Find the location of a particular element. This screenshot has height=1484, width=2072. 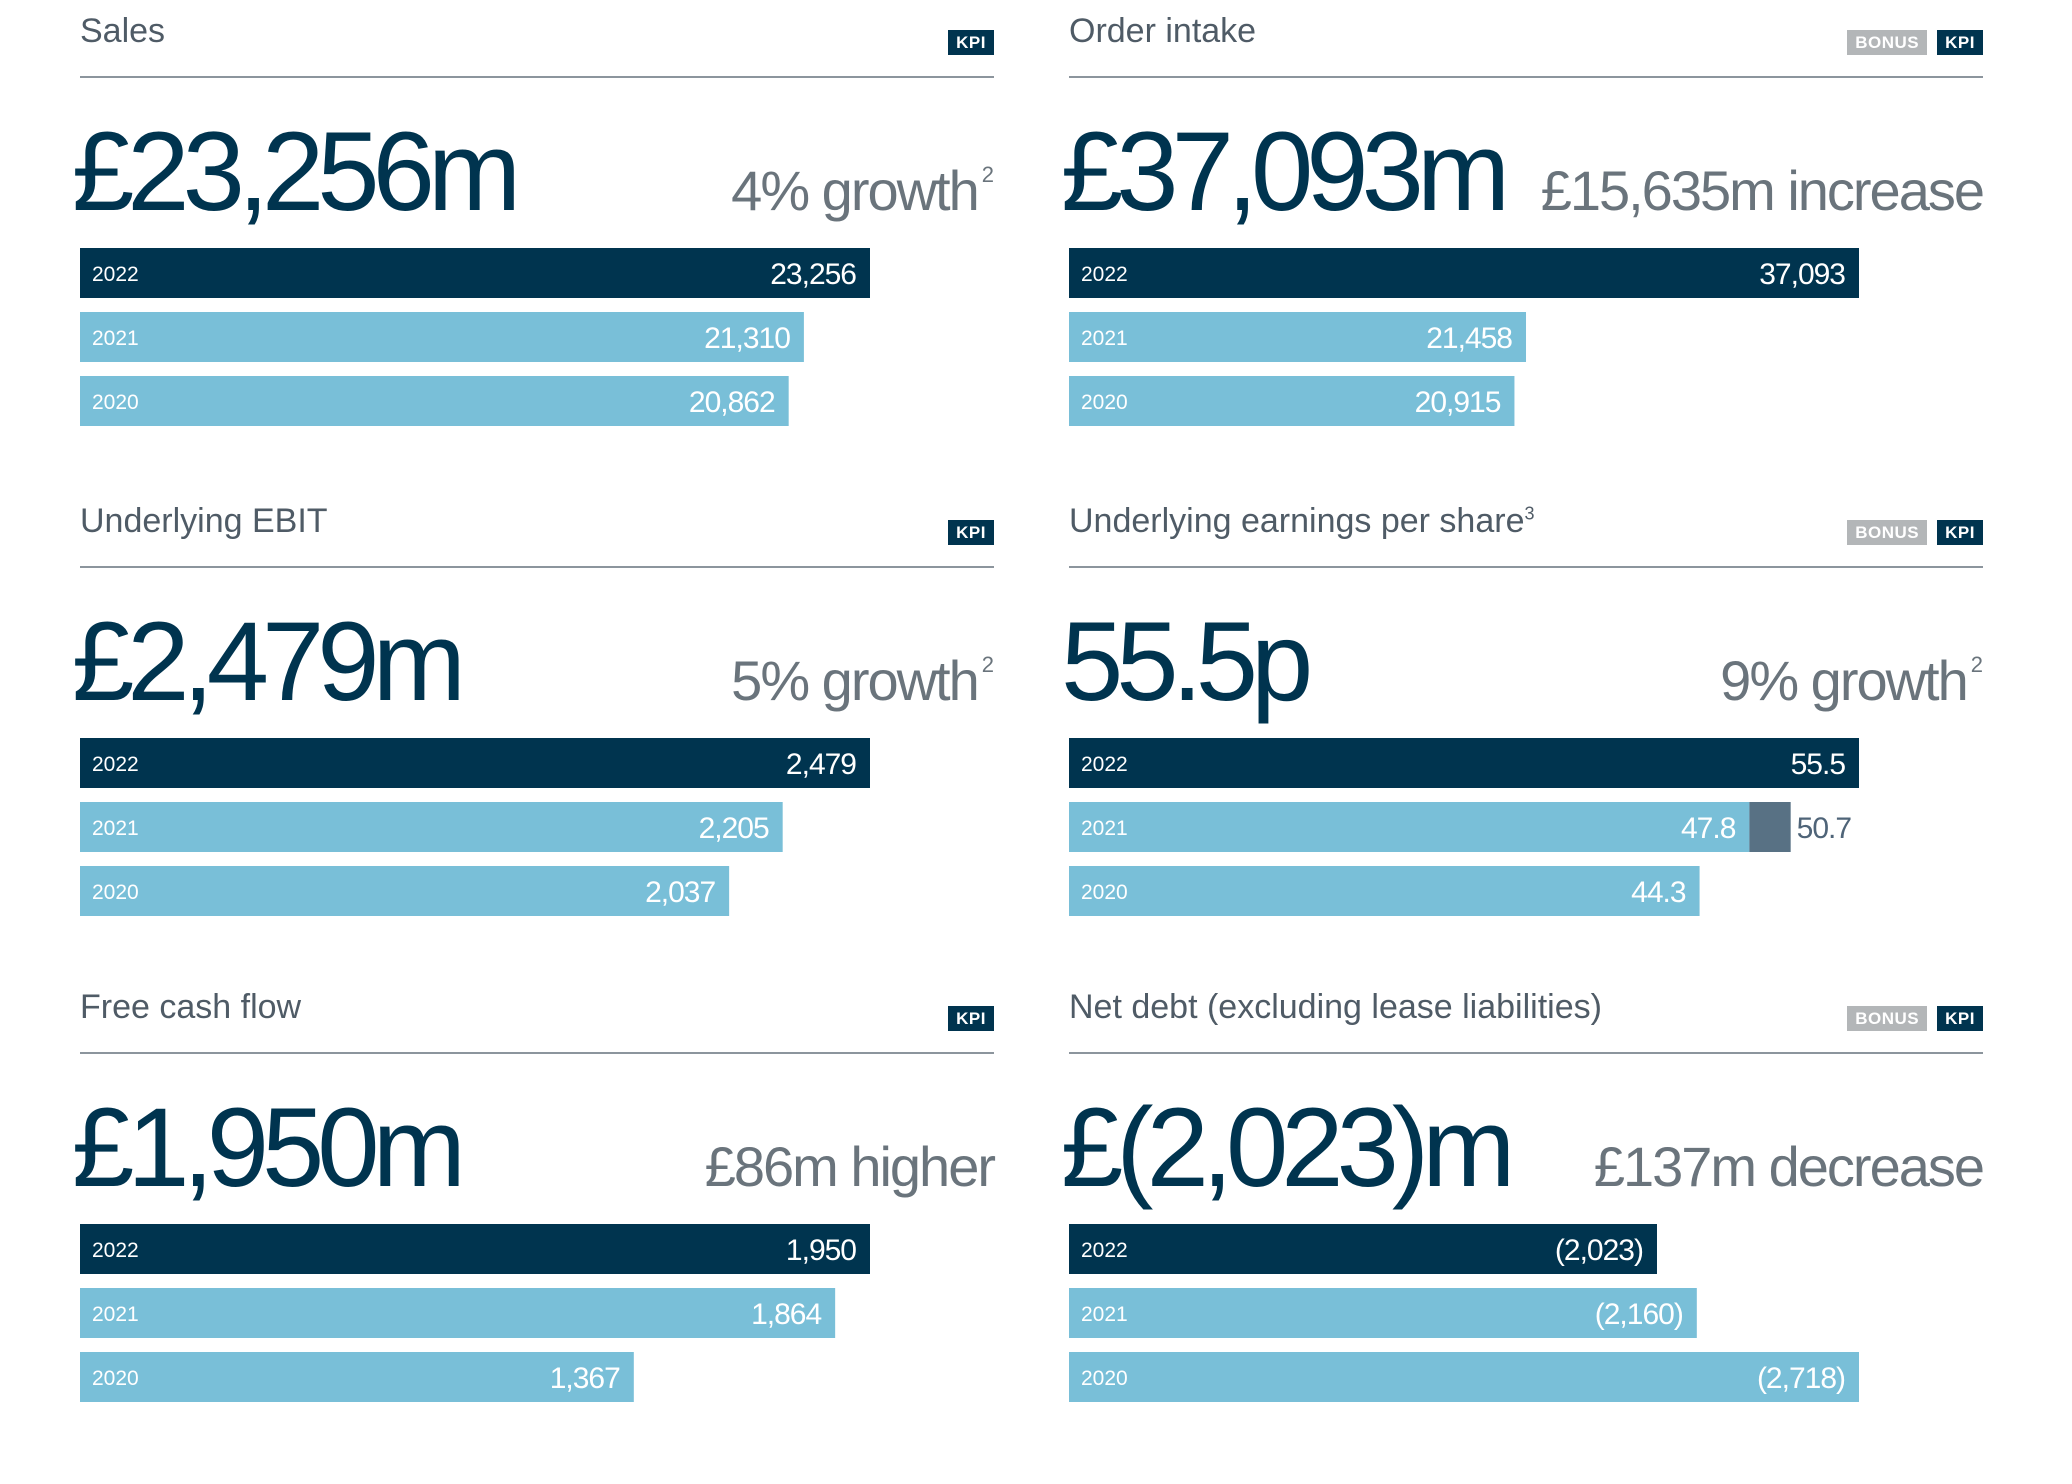

panel-title: Net debt (excluding lease liabilities) is located at coordinates (1335, 1007).